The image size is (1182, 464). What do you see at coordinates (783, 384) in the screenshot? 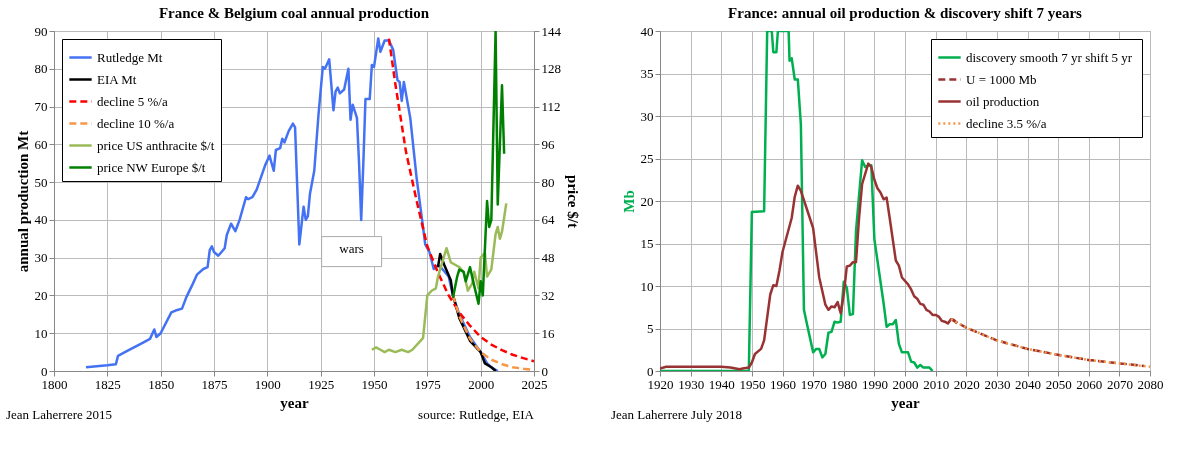
I see `x-tick-label: 1960` at bounding box center [783, 384].